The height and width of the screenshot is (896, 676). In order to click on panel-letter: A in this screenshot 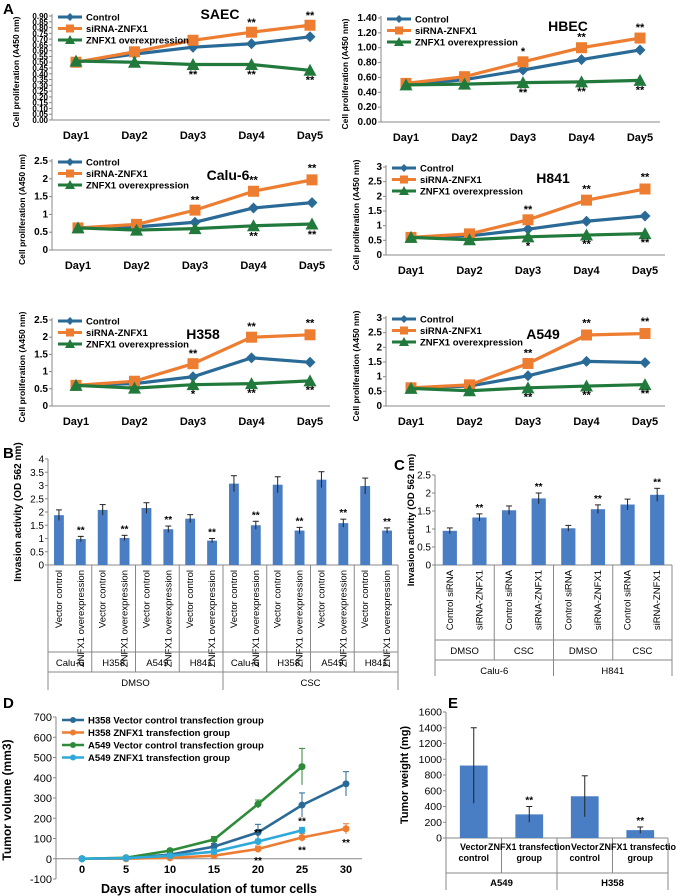, I will do `click(8, 9)`.